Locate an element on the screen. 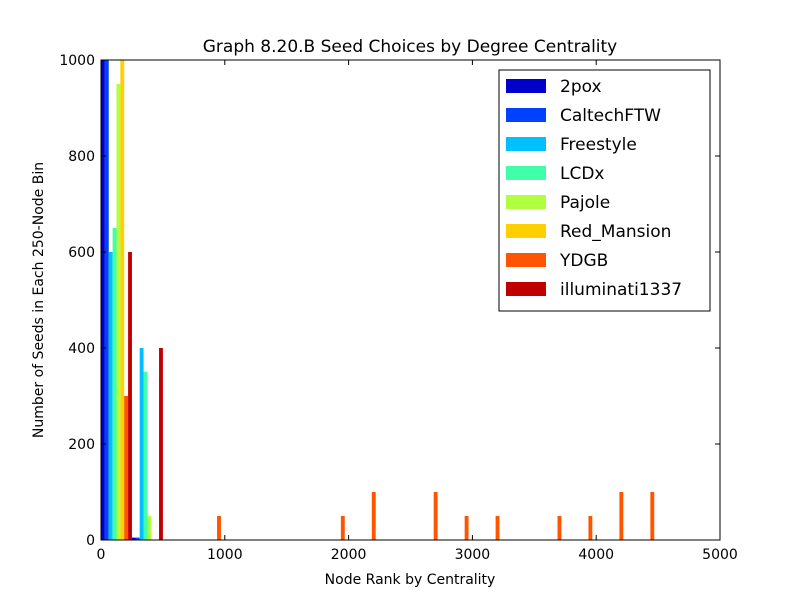  legend-label-Freestyle: Freestyle is located at coordinates (598, 145).